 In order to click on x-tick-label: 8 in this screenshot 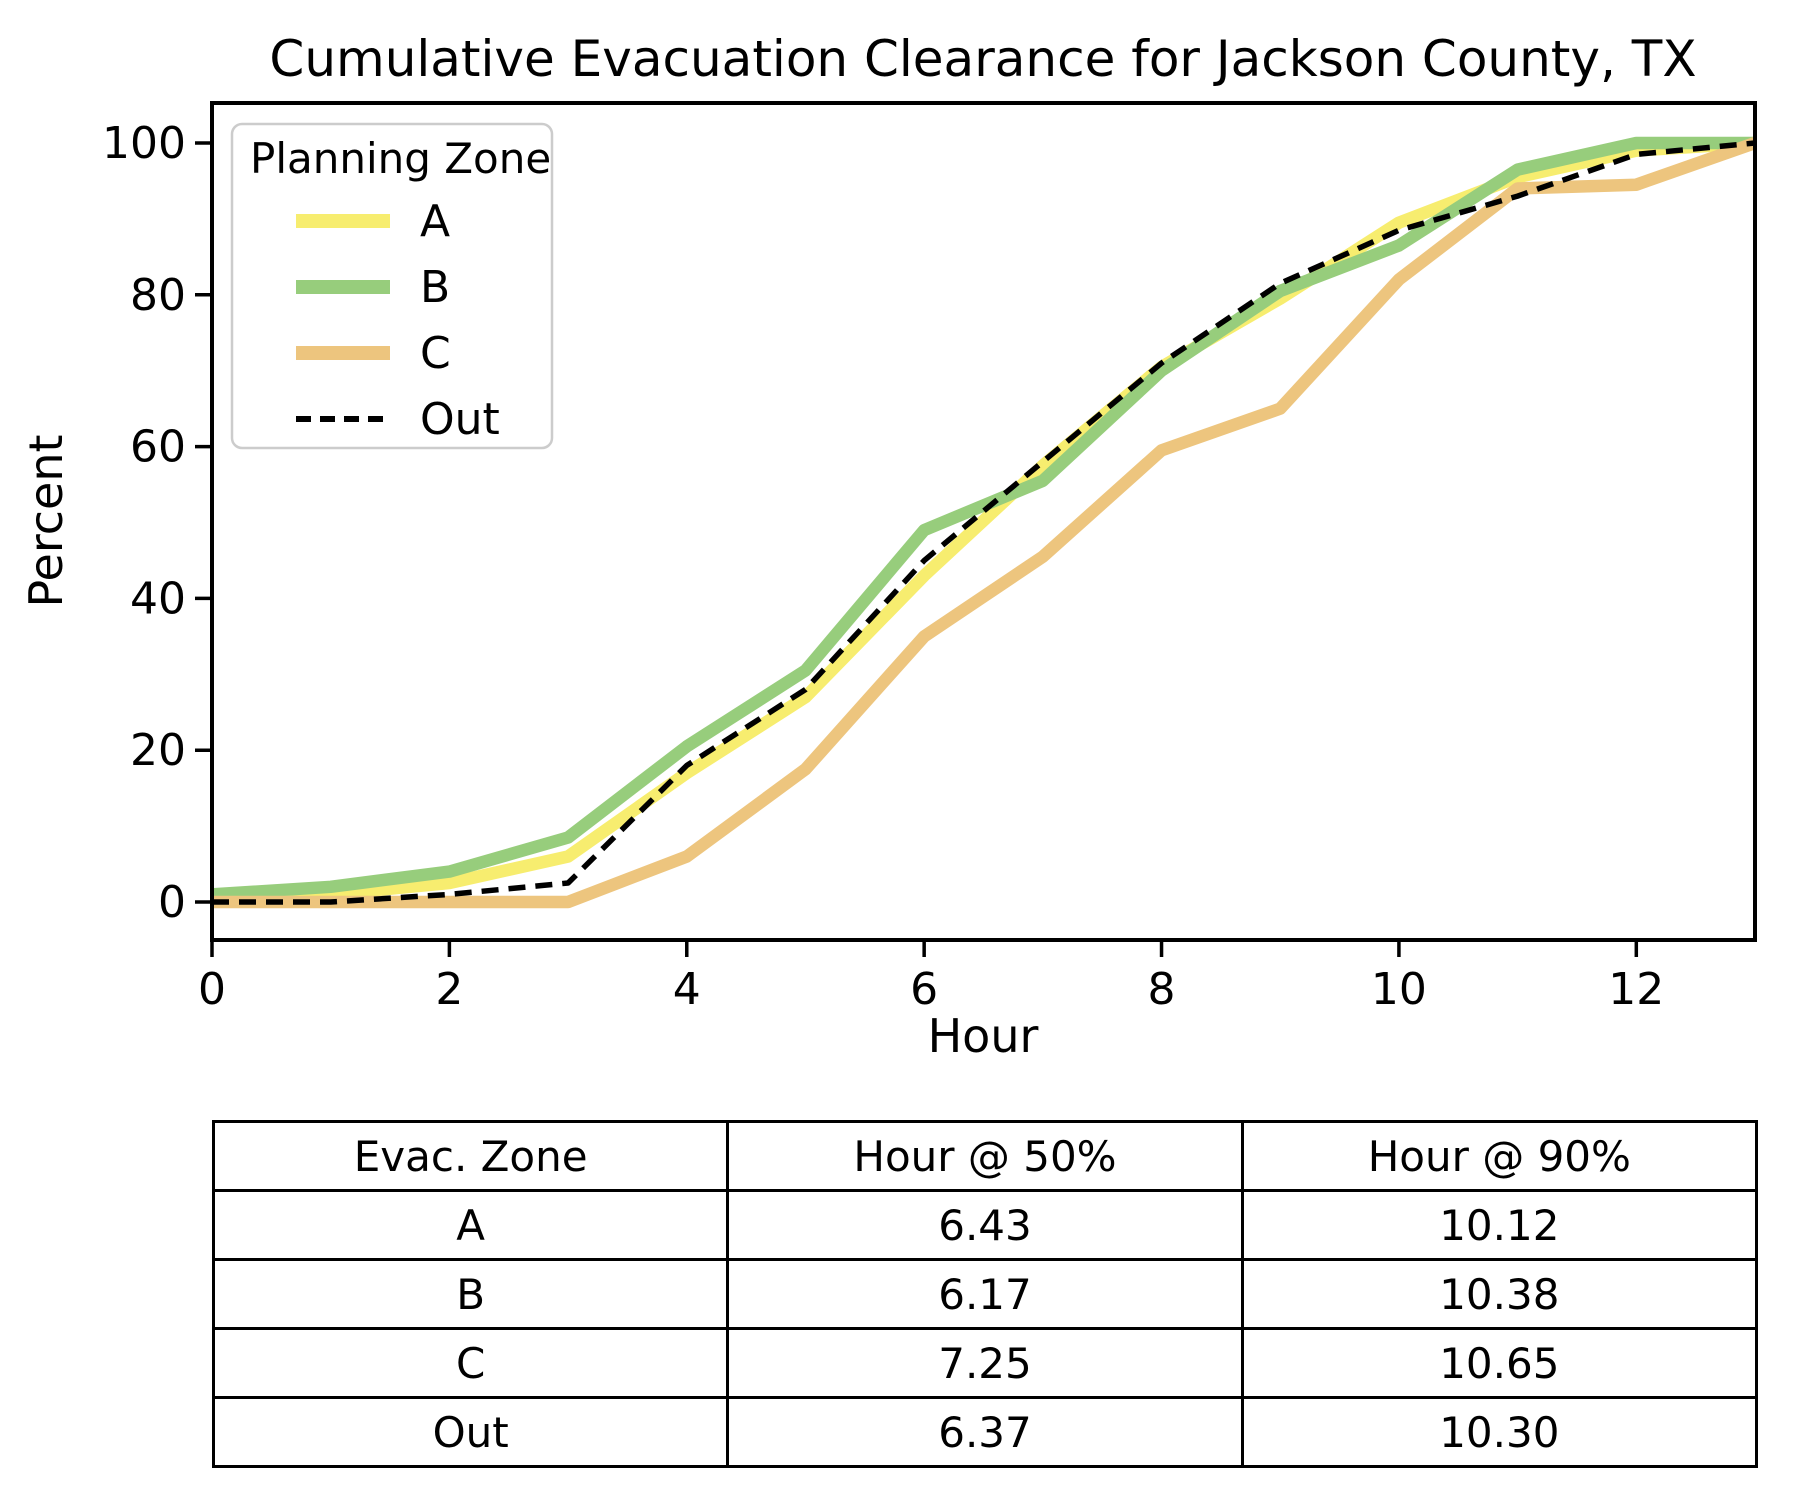, I will do `click(1162, 989)`.